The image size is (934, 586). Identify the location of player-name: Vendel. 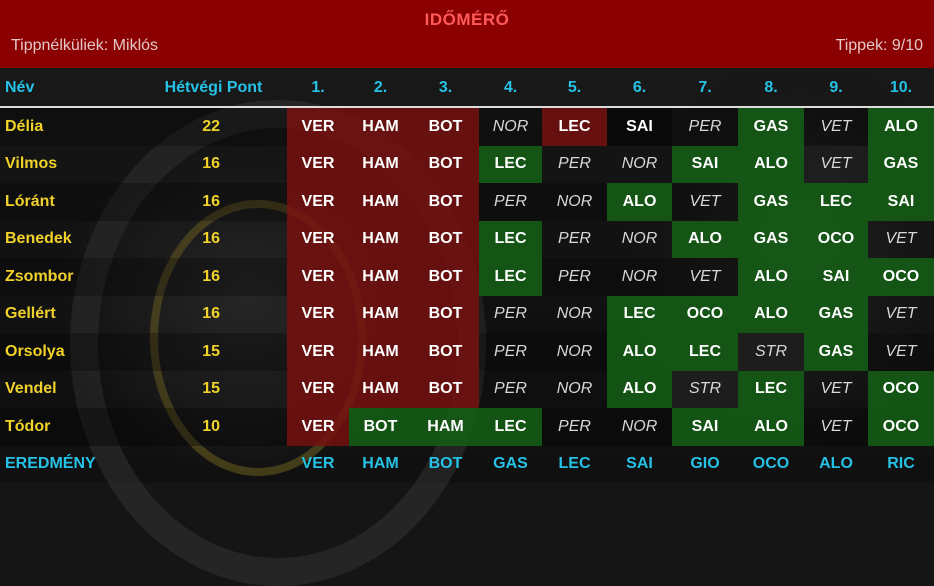
(70, 389).